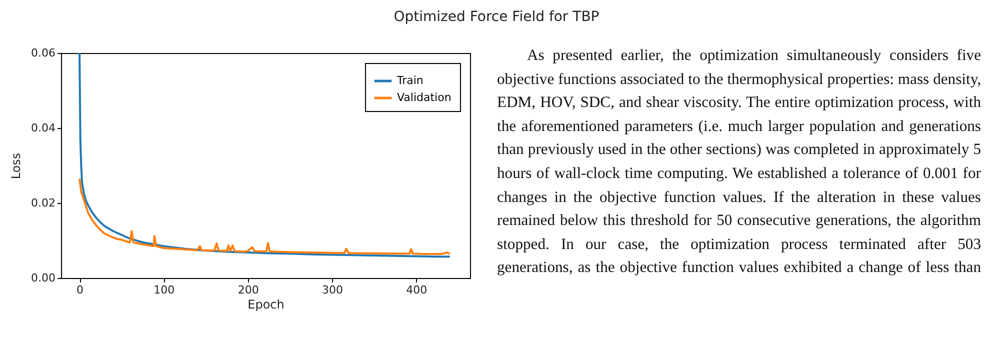 The height and width of the screenshot is (356, 993). Describe the element at coordinates (164, 290) in the screenshot. I see `x-tick-label: 100` at that location.